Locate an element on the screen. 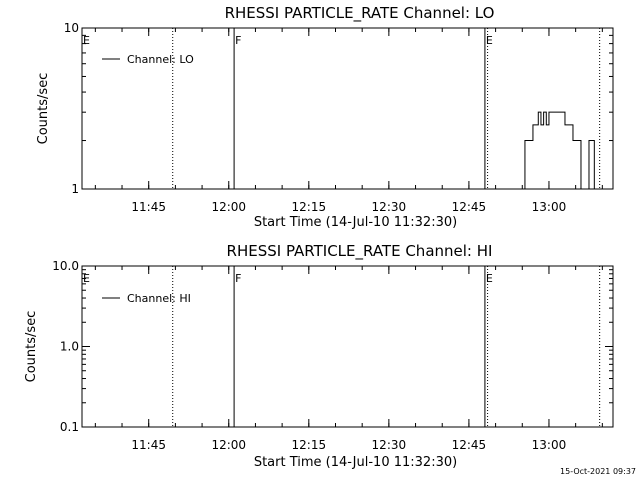  legend-label: Channel: LO is located at coordinates (160, 59).